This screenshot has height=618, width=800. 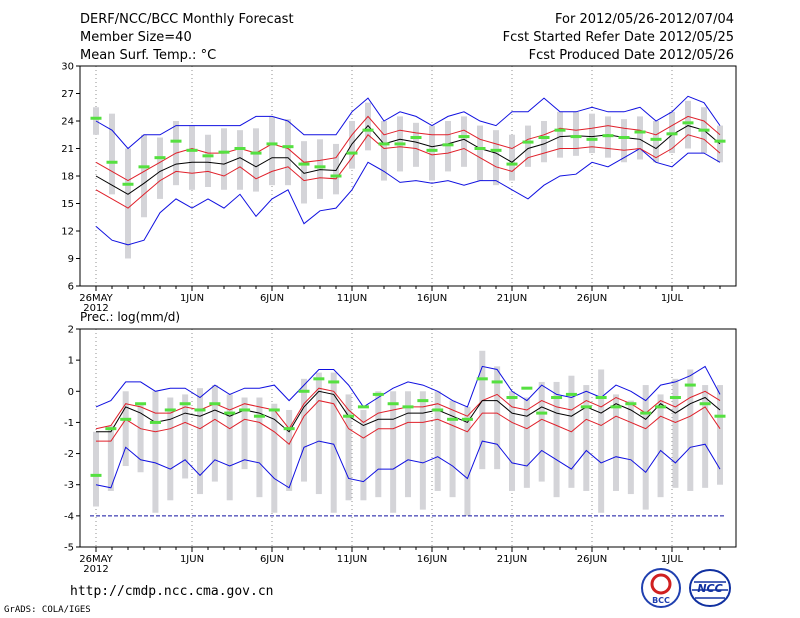 I want to click on x-year-label: 2012, so click(x=95, y=569).